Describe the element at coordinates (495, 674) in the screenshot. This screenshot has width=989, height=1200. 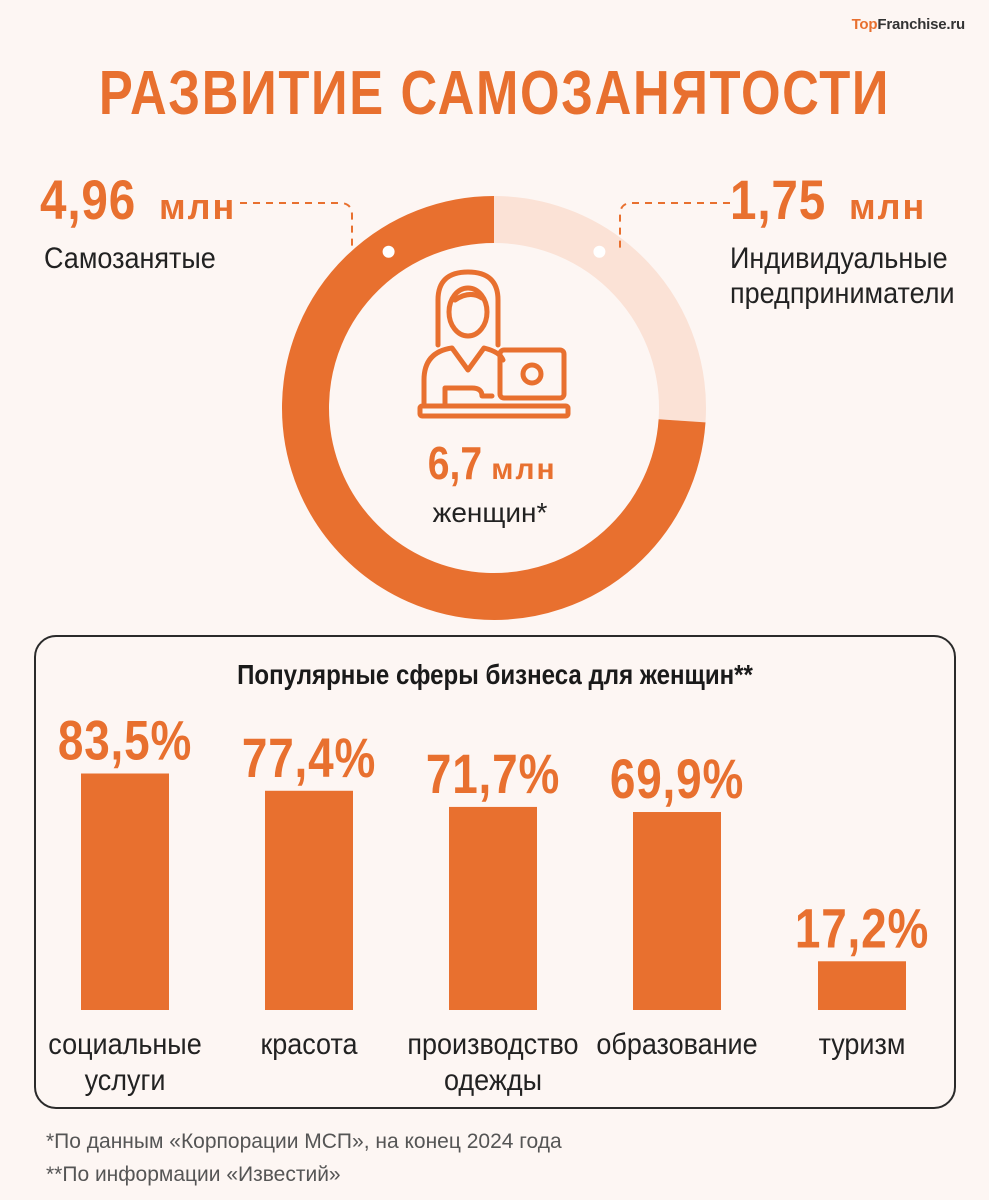
I see `bar-chart-title: Популярные сферы бизнеса для женщин**` at that location.